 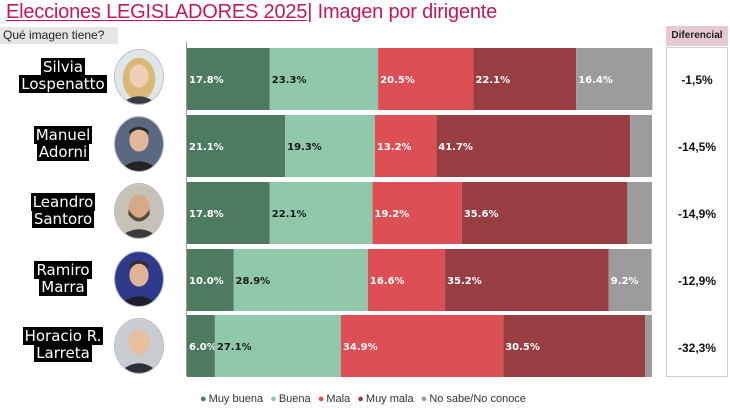 What do you see at coordinates (455, 147) in the screenshot?
I see `data-label: 41.7%` at bounding box center [455, 147].